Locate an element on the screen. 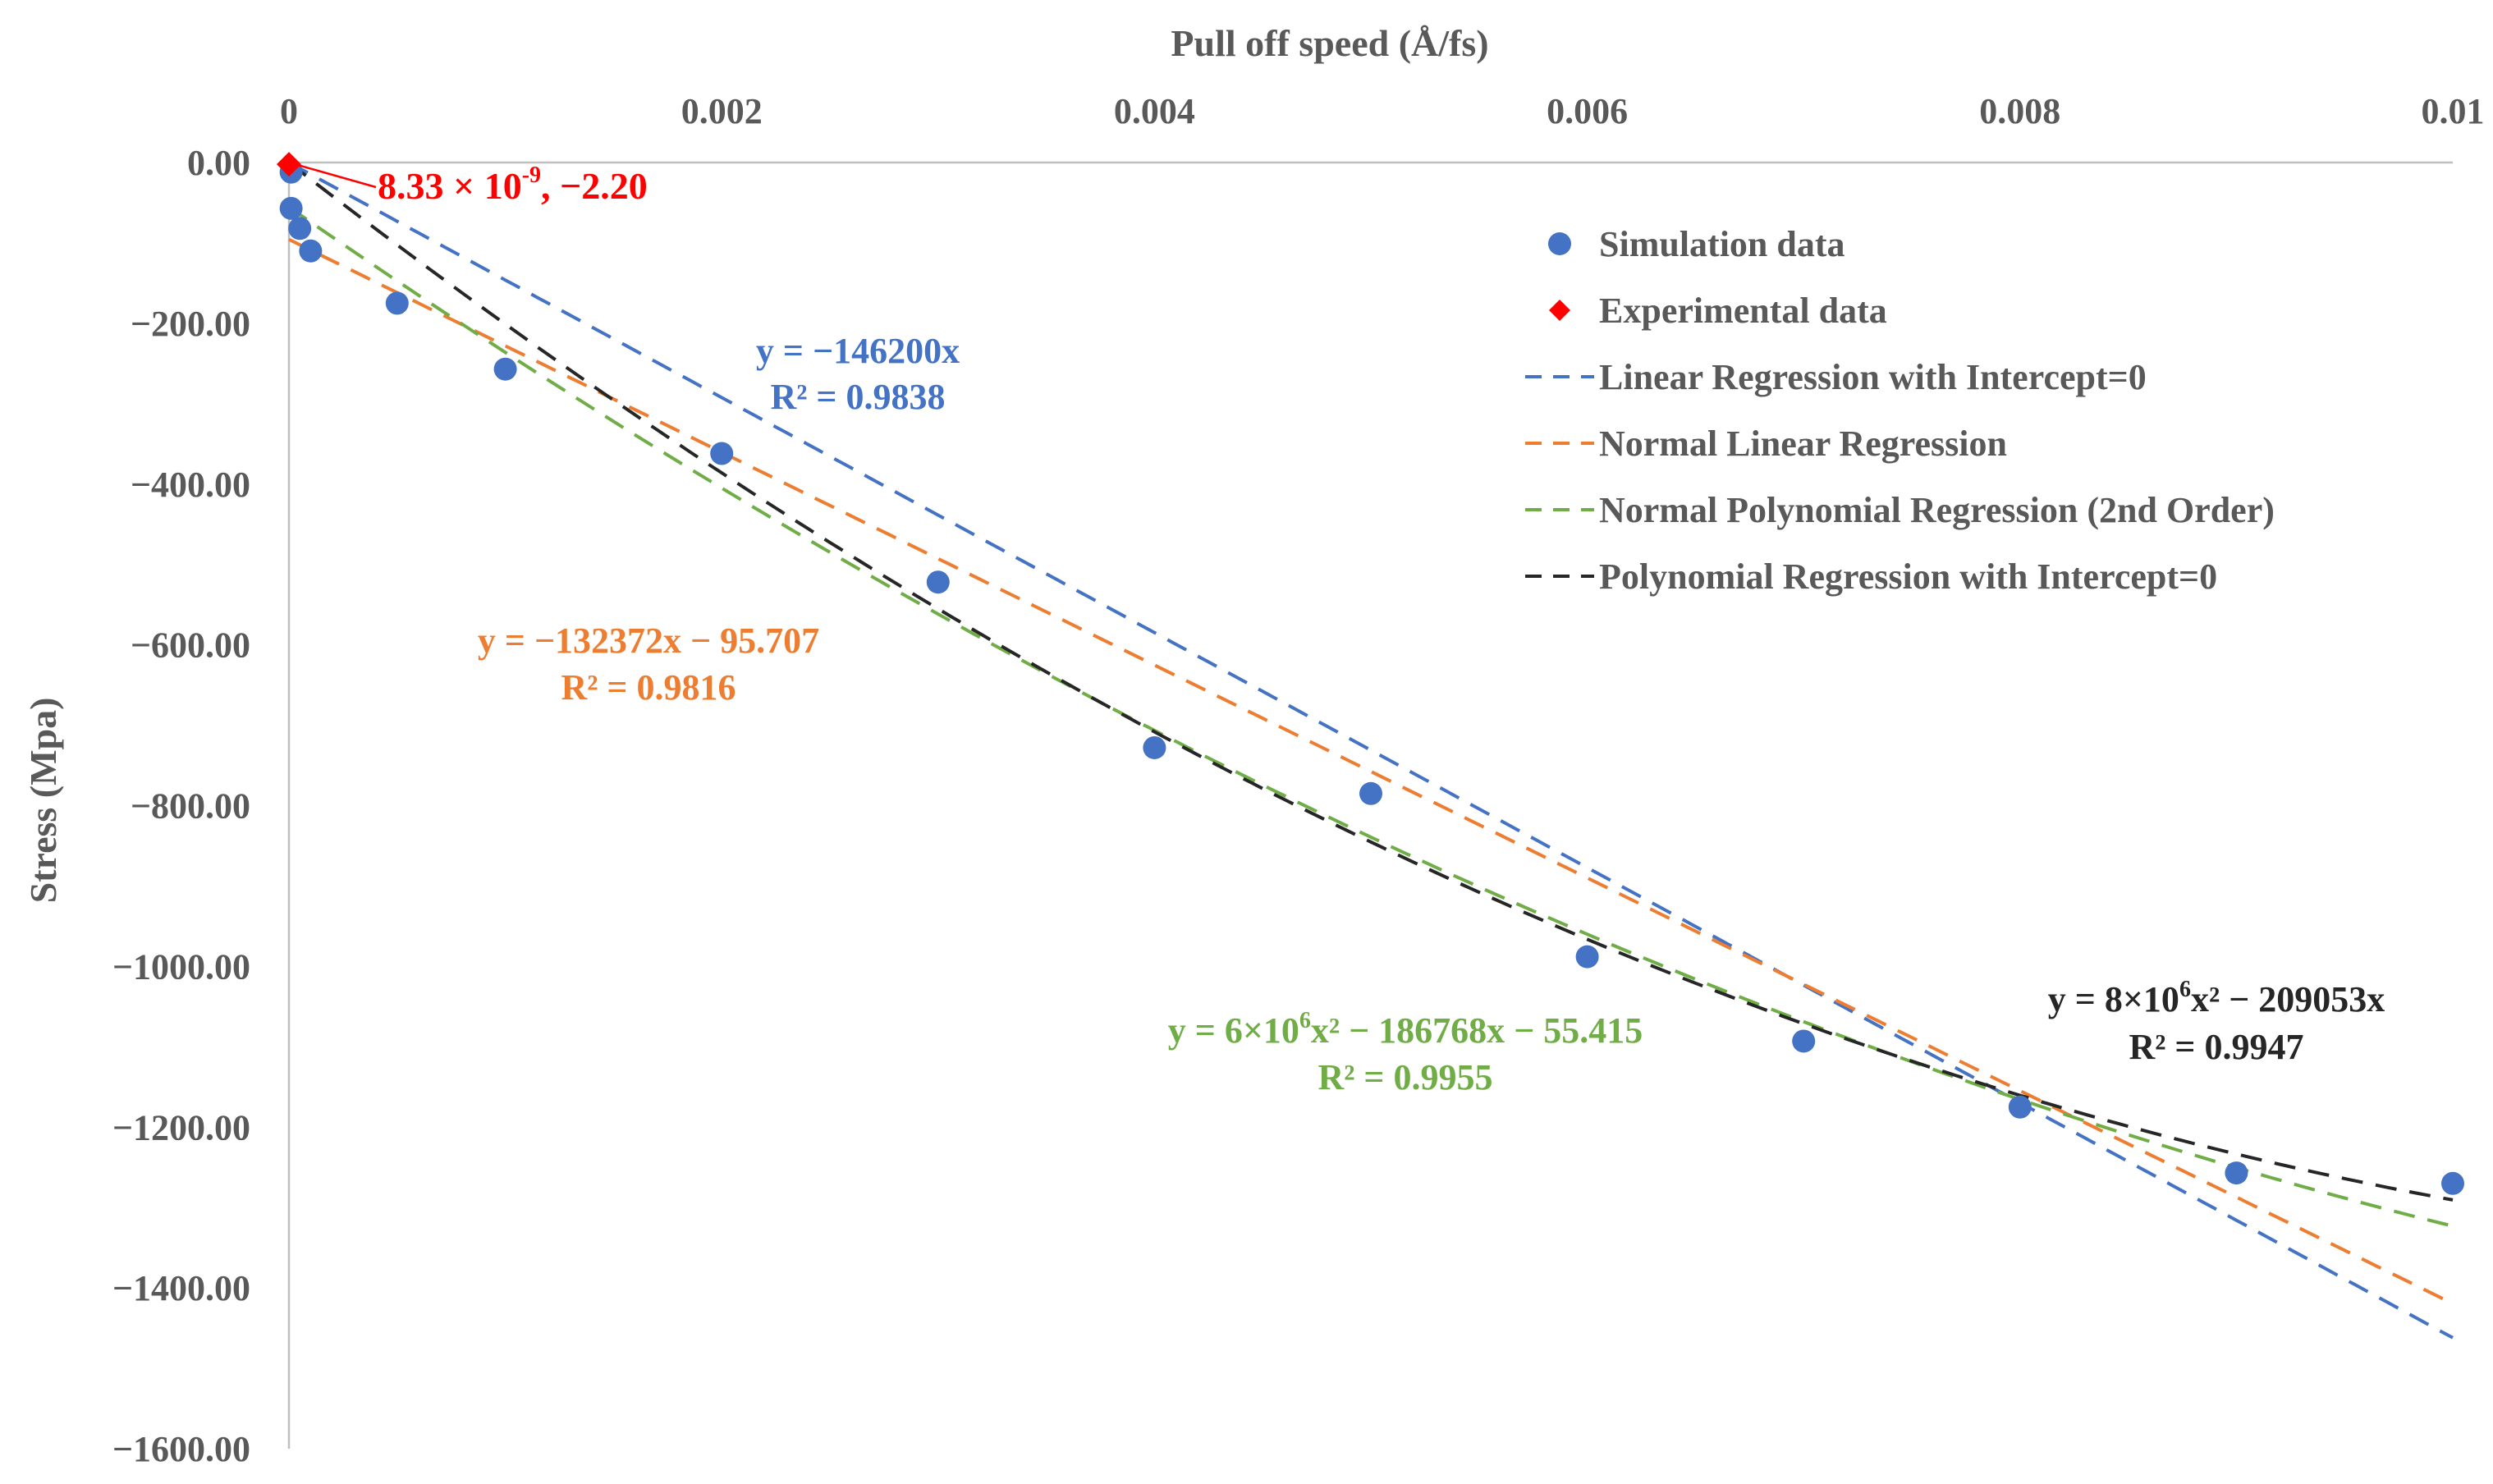 The height and width of the screenshot is (1484, 2493). experimental-point is located at coordinates (289, 164).